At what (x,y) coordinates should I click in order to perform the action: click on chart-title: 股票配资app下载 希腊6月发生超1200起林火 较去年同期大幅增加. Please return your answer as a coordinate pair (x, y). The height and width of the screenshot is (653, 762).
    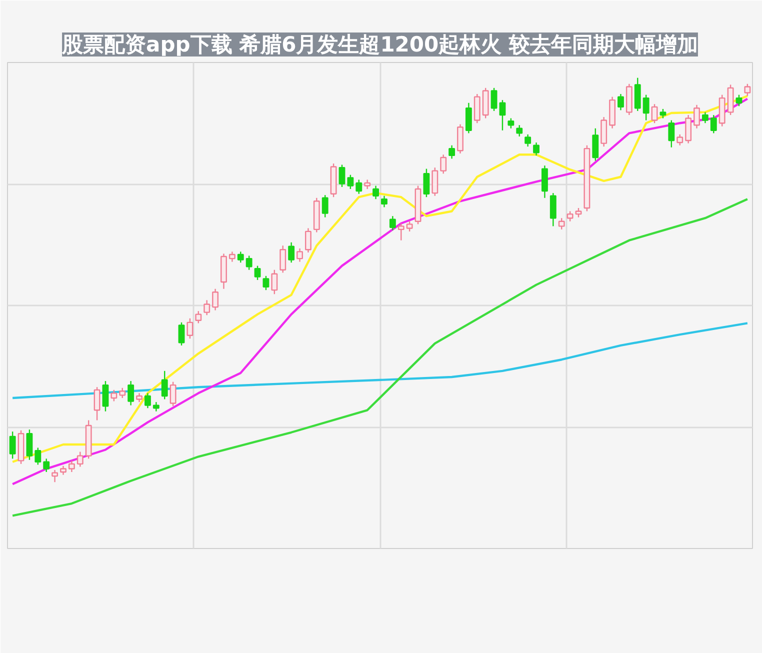
    Looking at the image, I should click on (379, 44).